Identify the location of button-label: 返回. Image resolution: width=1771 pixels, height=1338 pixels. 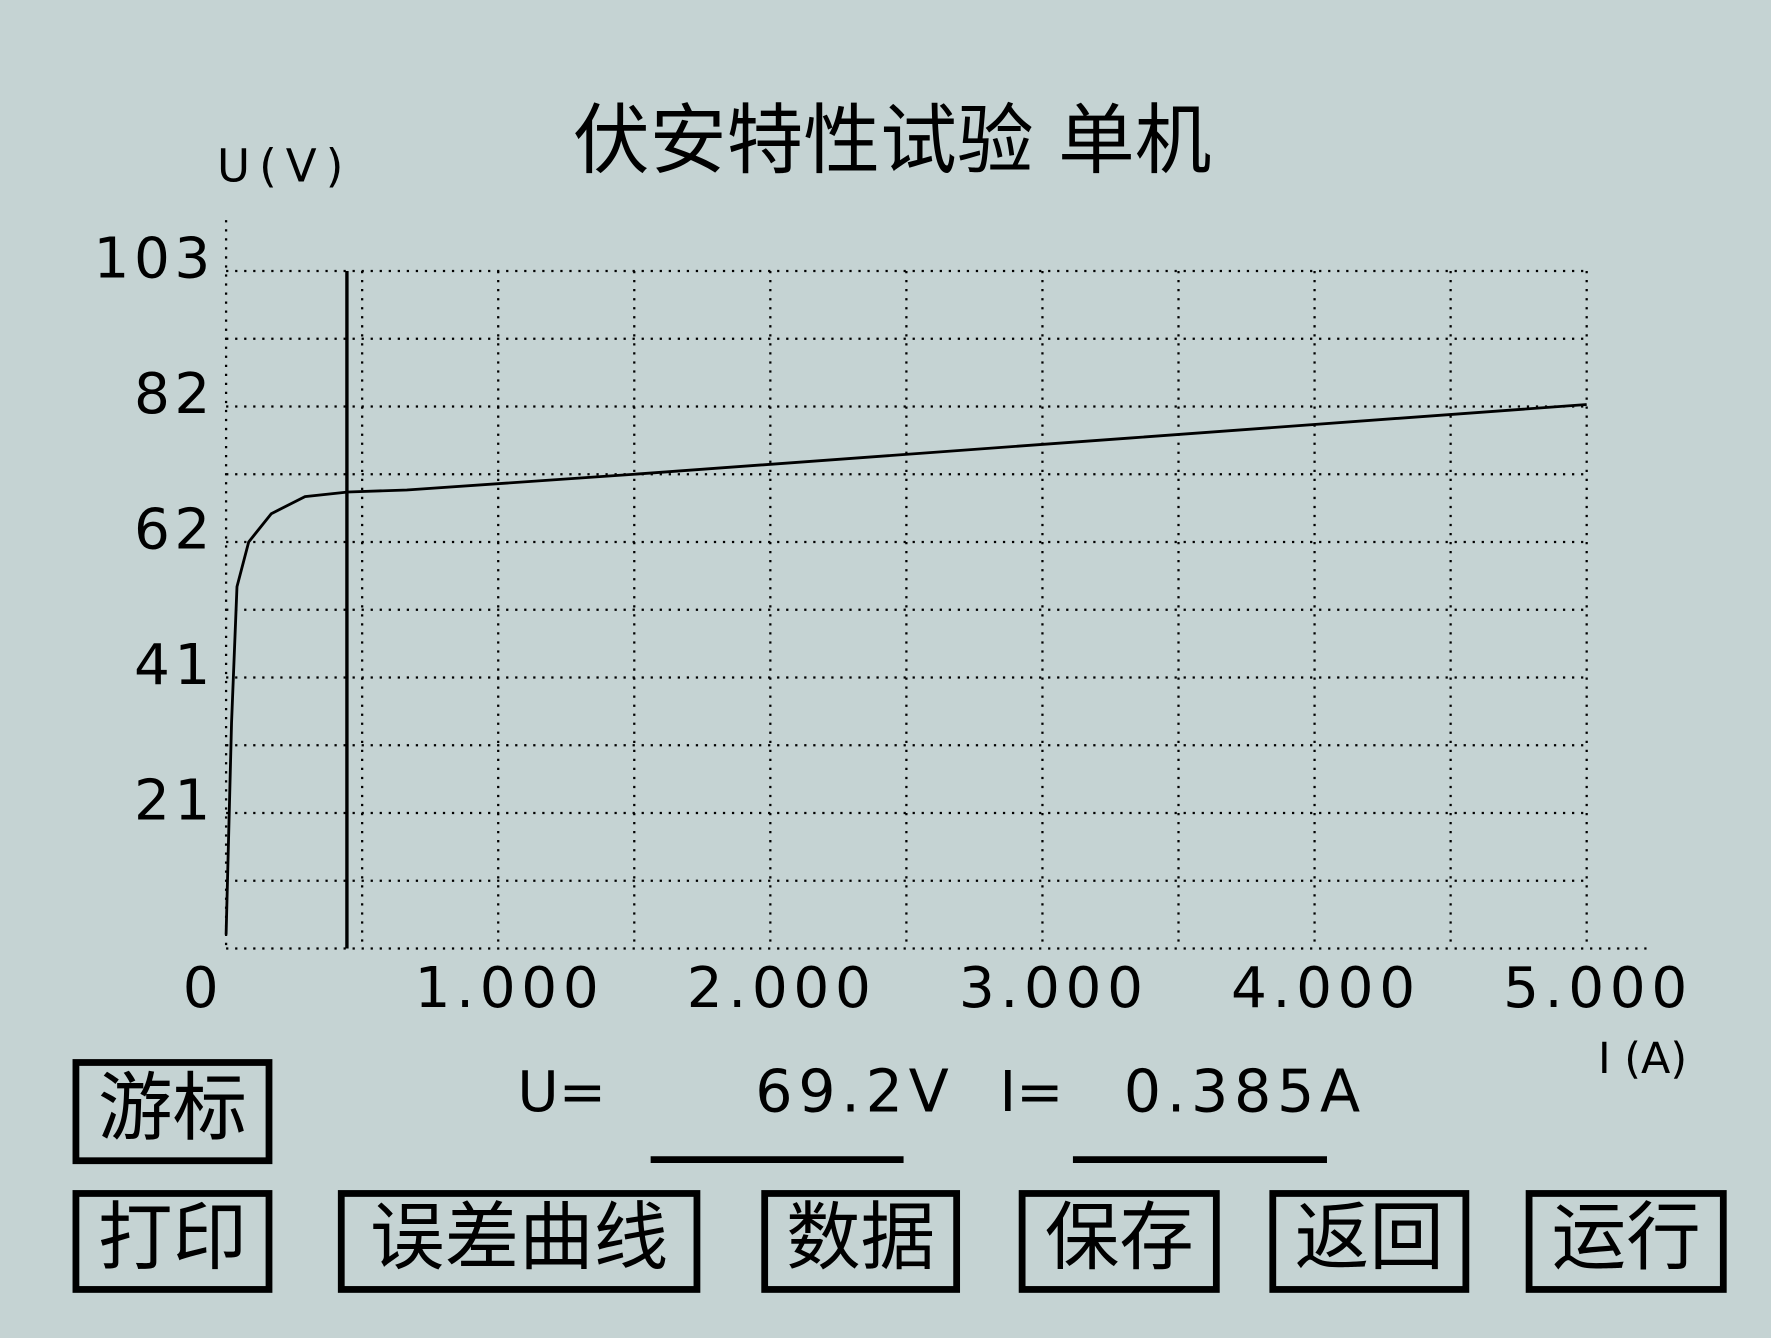
(1369, 1237).